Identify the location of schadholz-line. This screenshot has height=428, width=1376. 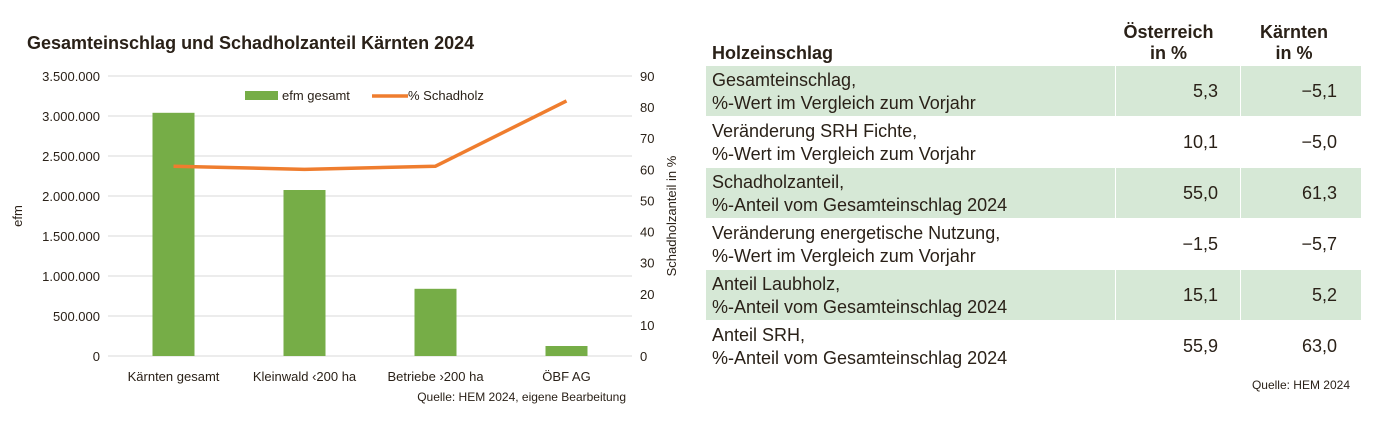
(370, 135).